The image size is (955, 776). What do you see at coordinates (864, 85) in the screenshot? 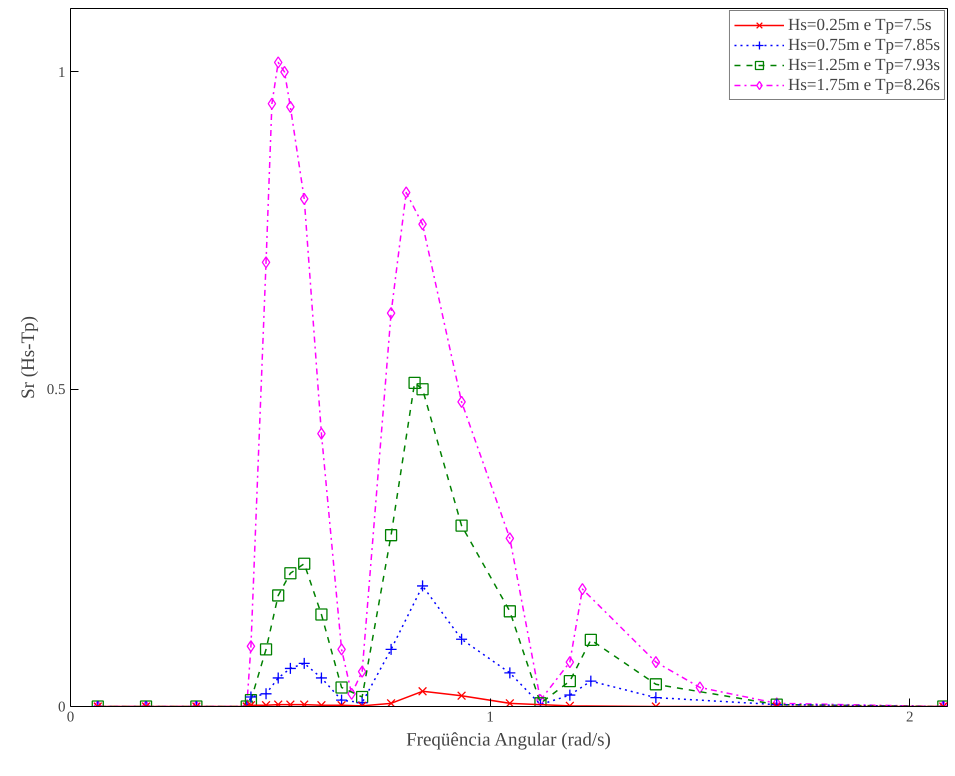
I see `legend-label: Hs=1.75m e Tp=8.26s` at bounding box center [864, 85].